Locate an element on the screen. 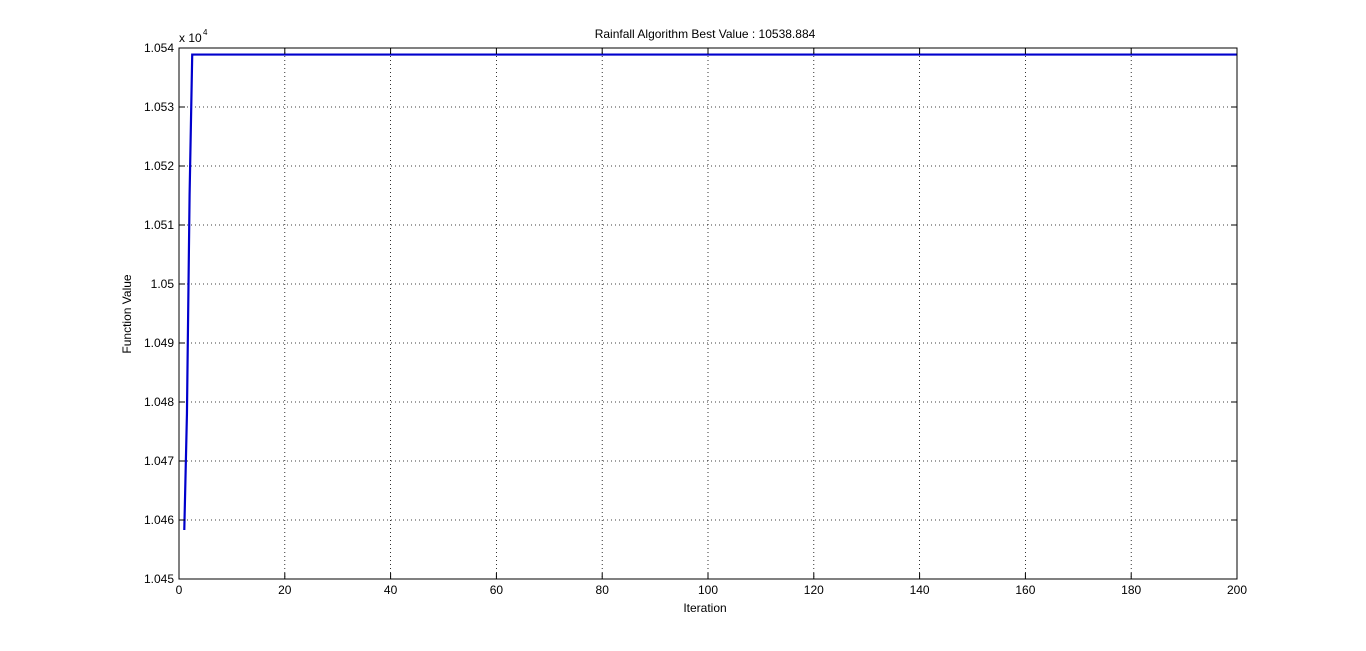 This screenshot has width=1366, height=651. x-tick-labels: 0 20 40 60 80 100 120 140 160 180 200 is located at coordinates (712, 590).